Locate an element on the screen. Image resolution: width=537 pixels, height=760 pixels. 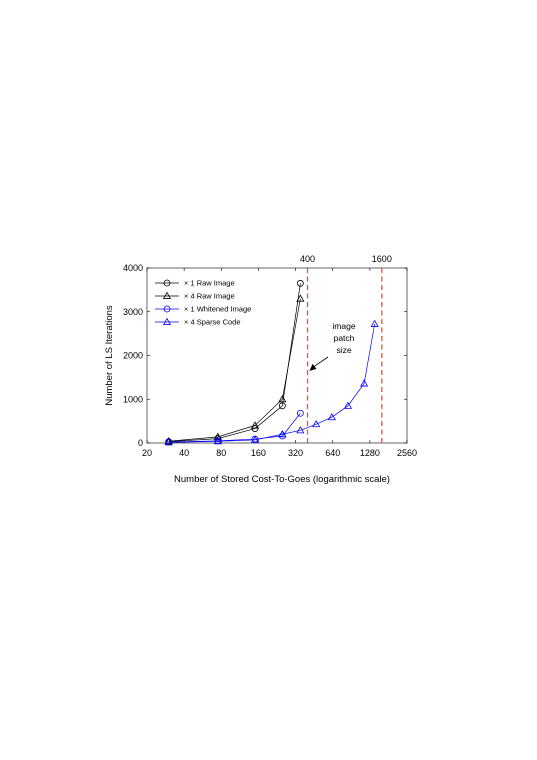
x-axis-ticks: 20 40 80 160 320 640 1280 2560 is located at coordinates (279, 363).